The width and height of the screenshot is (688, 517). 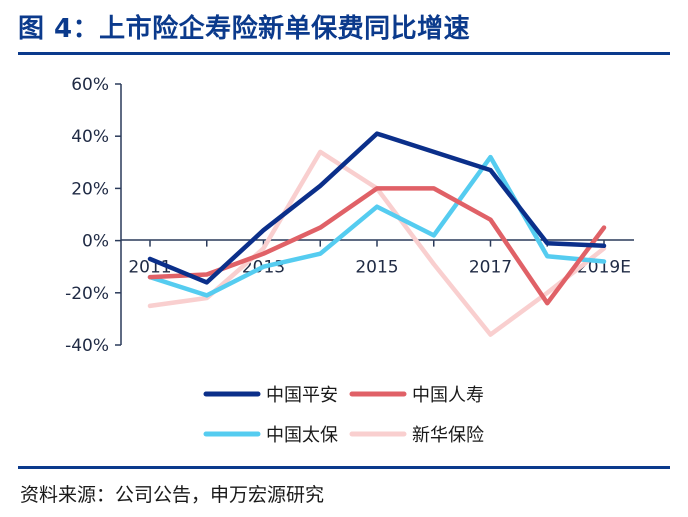 What do you see at coordinates (490, 268) in the screenshot?
I see `x-tick-label: 2017` at bounding box center [490, 268].